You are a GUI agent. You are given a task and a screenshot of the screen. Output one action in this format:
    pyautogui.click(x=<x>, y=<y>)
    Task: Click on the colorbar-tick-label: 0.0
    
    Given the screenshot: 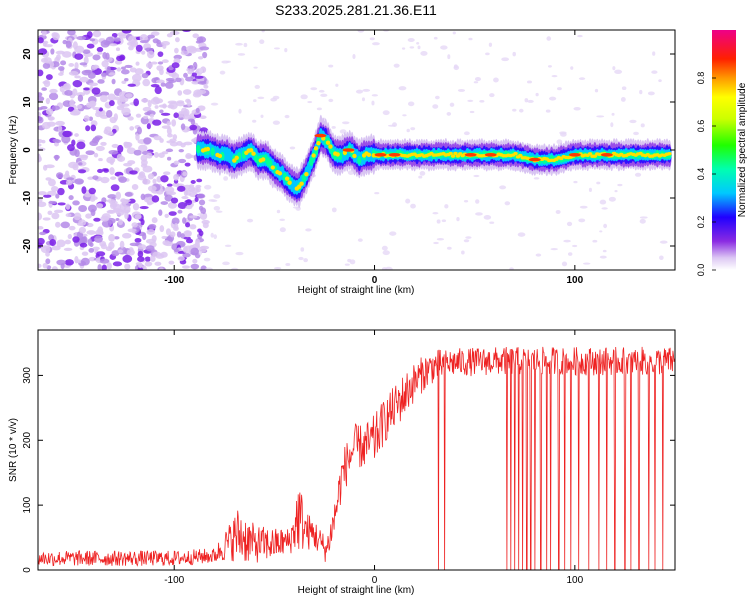 What is the action you would take?
    pyautogui.click(x=701, y=270)
    